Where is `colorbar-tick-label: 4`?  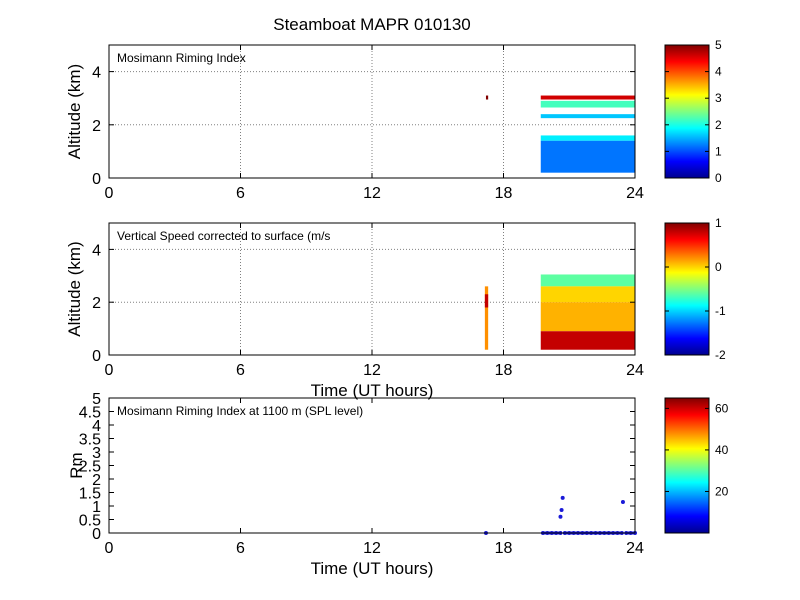 colorbar-tick-label: 4 is located at coordinates (718, 72).